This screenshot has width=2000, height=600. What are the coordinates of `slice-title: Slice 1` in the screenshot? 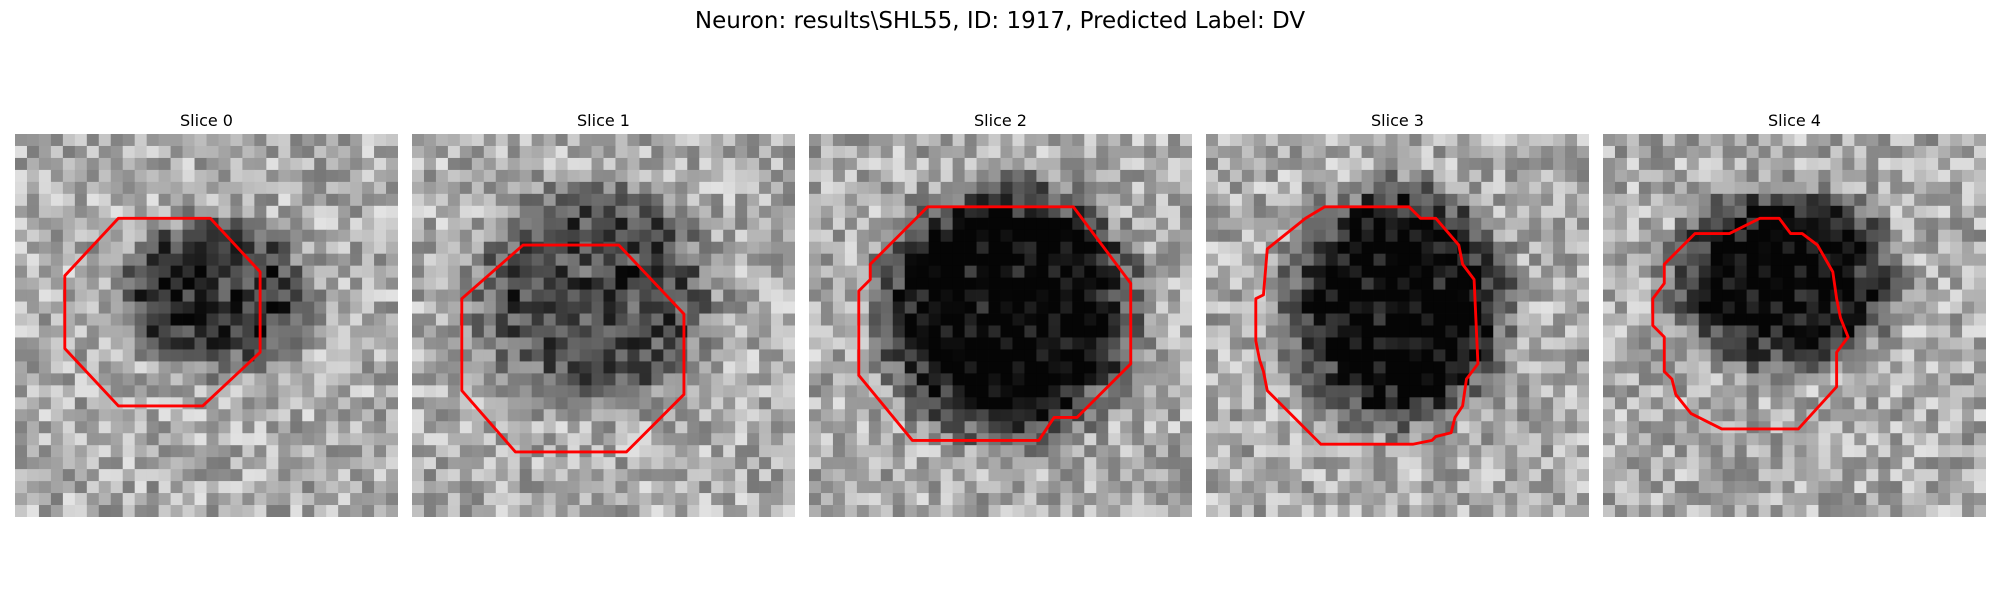 It's located at (603, 120).